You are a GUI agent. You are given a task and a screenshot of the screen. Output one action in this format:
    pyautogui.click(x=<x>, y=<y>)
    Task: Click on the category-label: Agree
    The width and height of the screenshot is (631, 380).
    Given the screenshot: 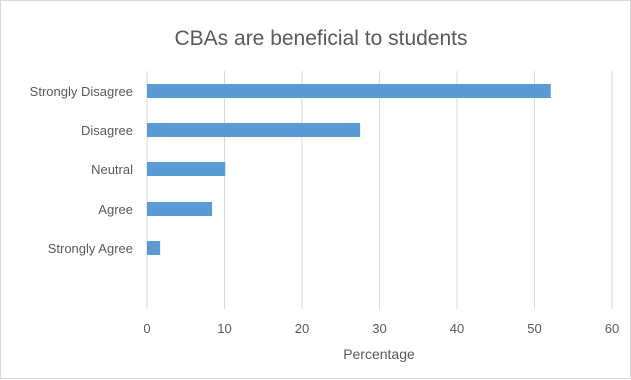 What is the action you would take?
    pyautogui.click(x=115, y=209)
    